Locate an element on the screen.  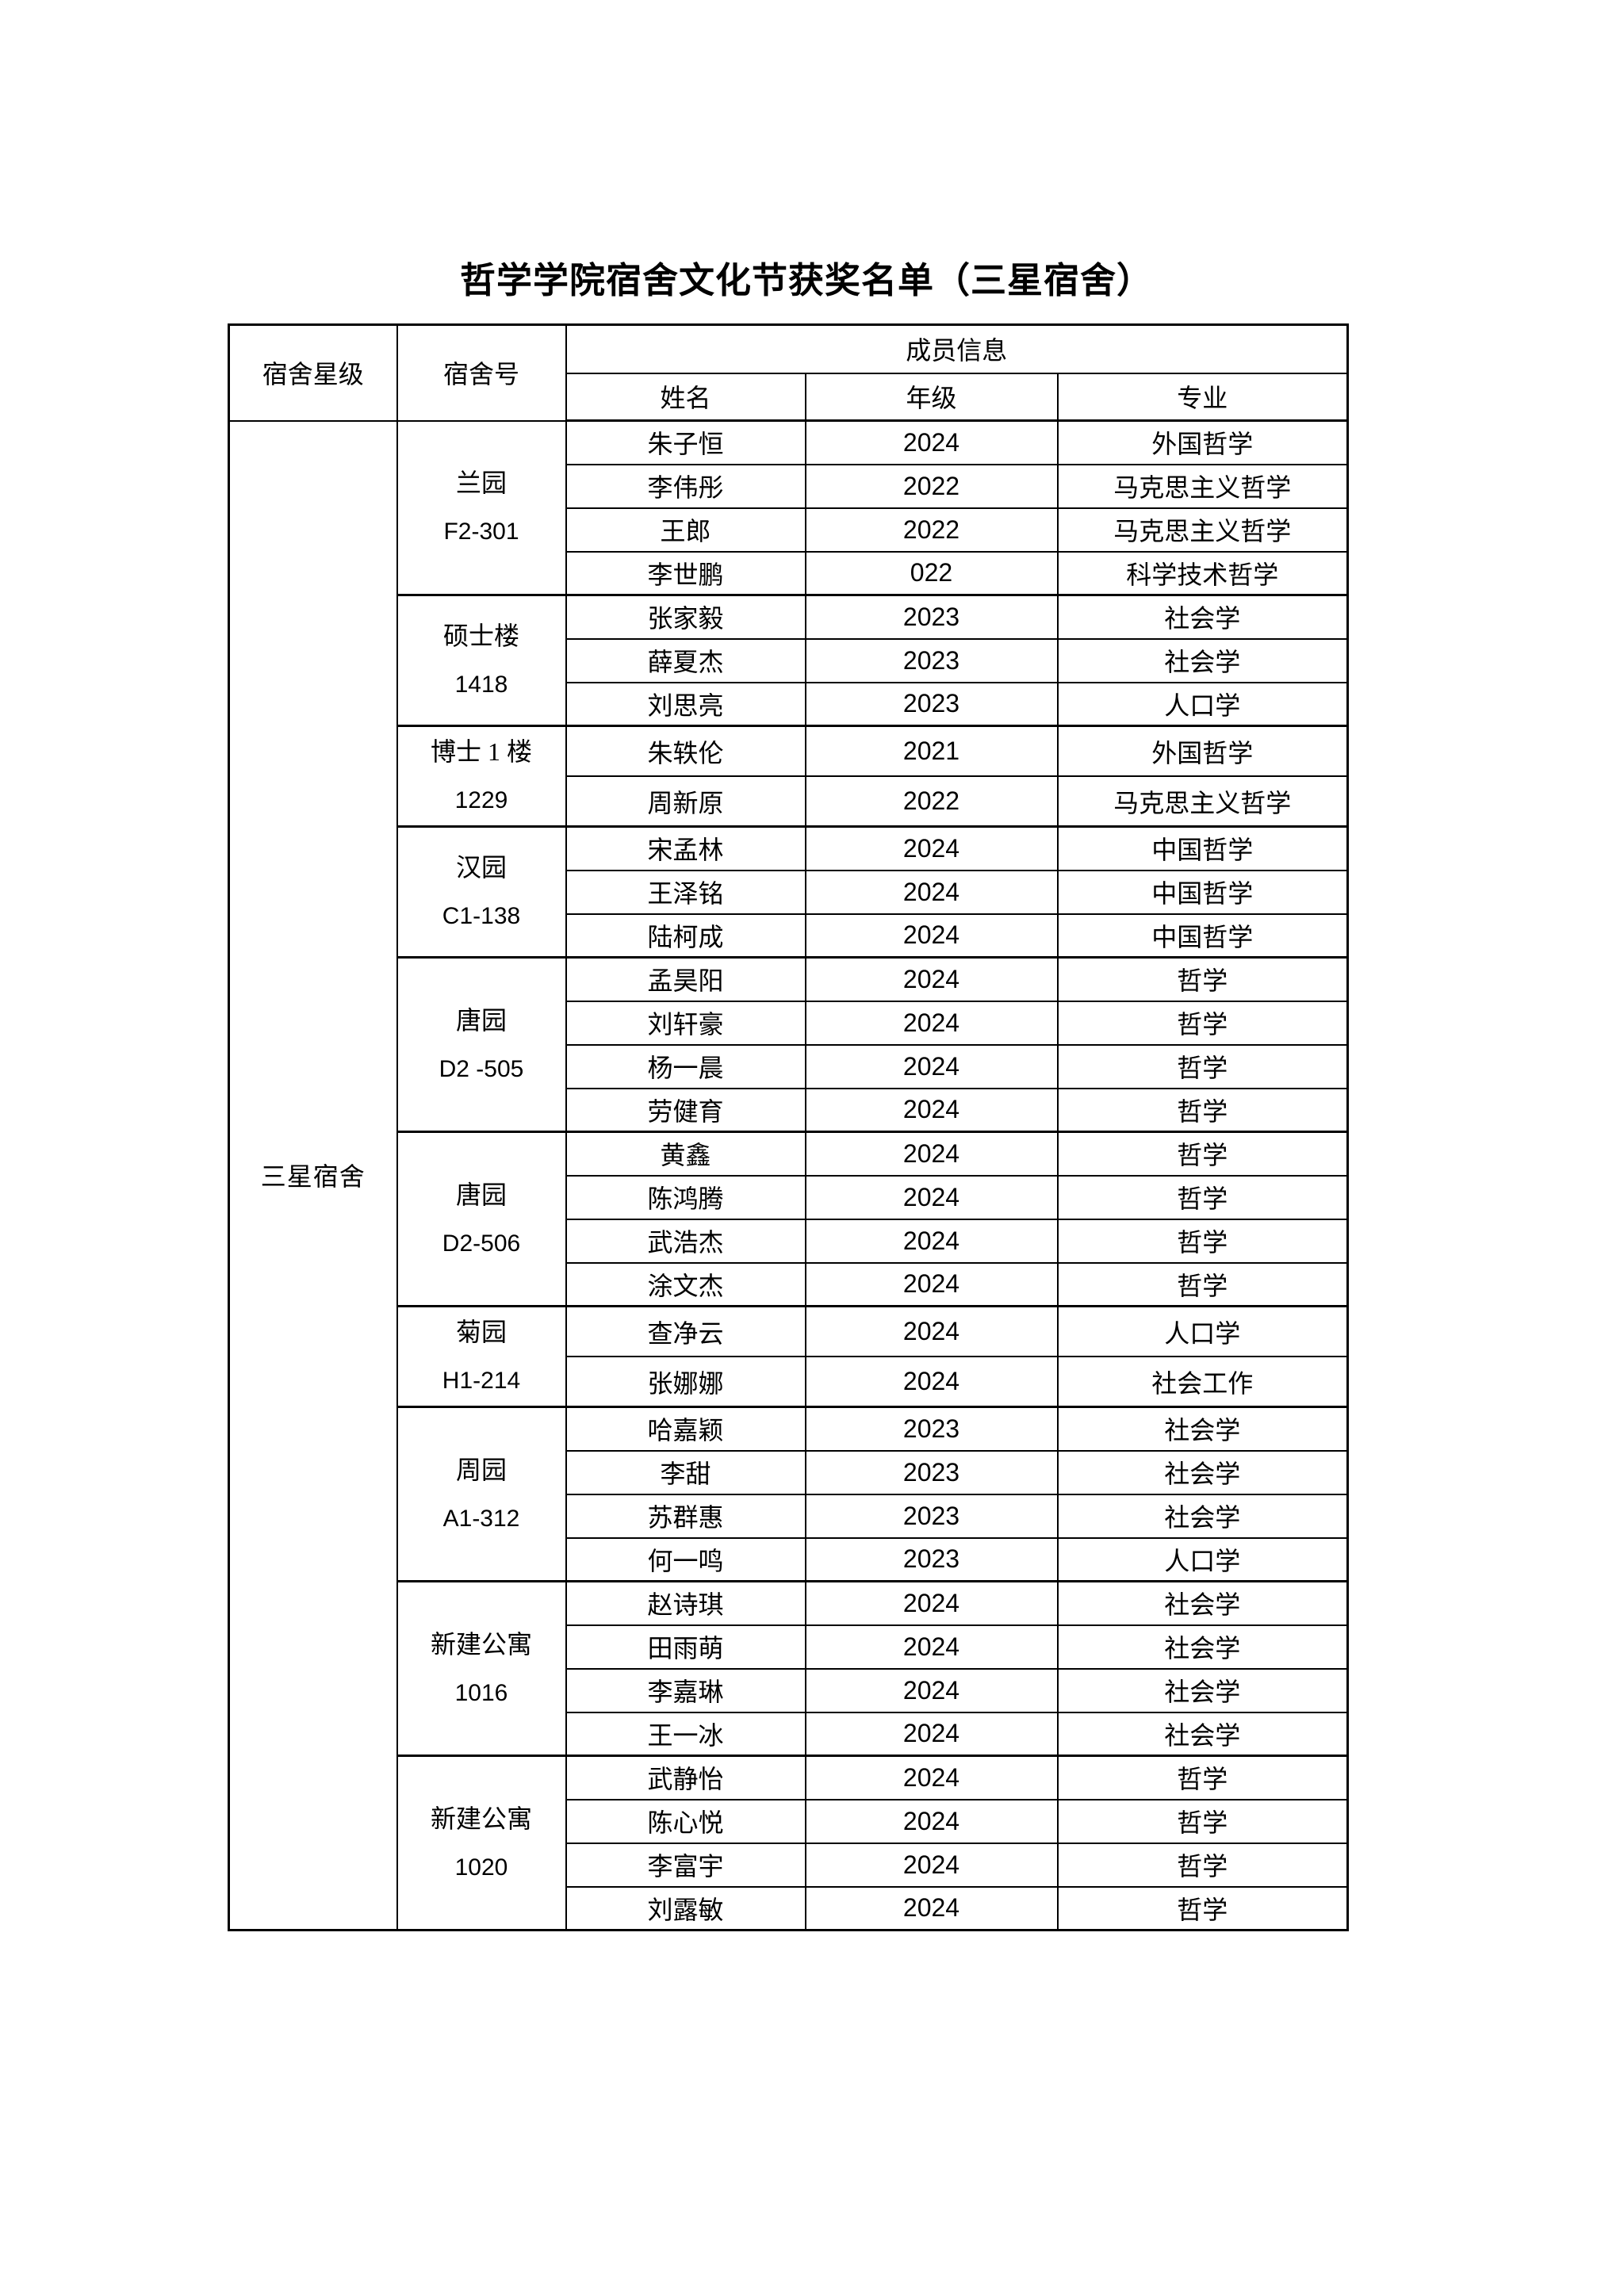
table-row: 何一鸣 2023 人口学 is located at coordinates (789, 1559).